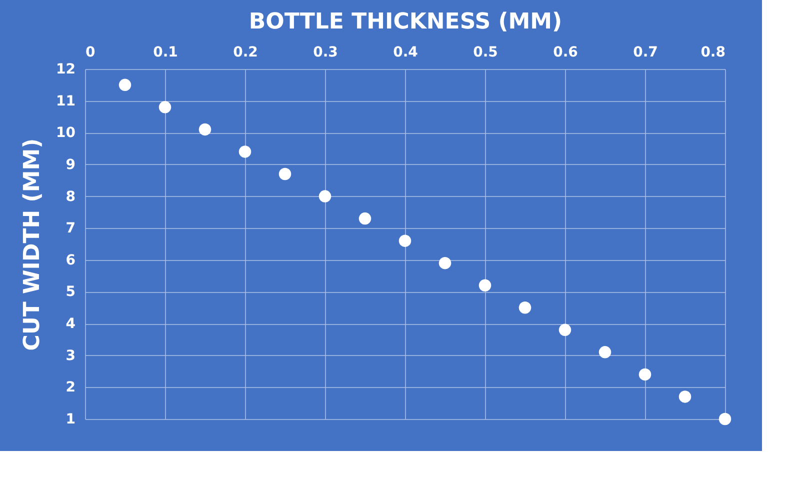 This screenshot has width=796, height=492. I want to click on x-tick-label: 0.8, so click(713, 52).